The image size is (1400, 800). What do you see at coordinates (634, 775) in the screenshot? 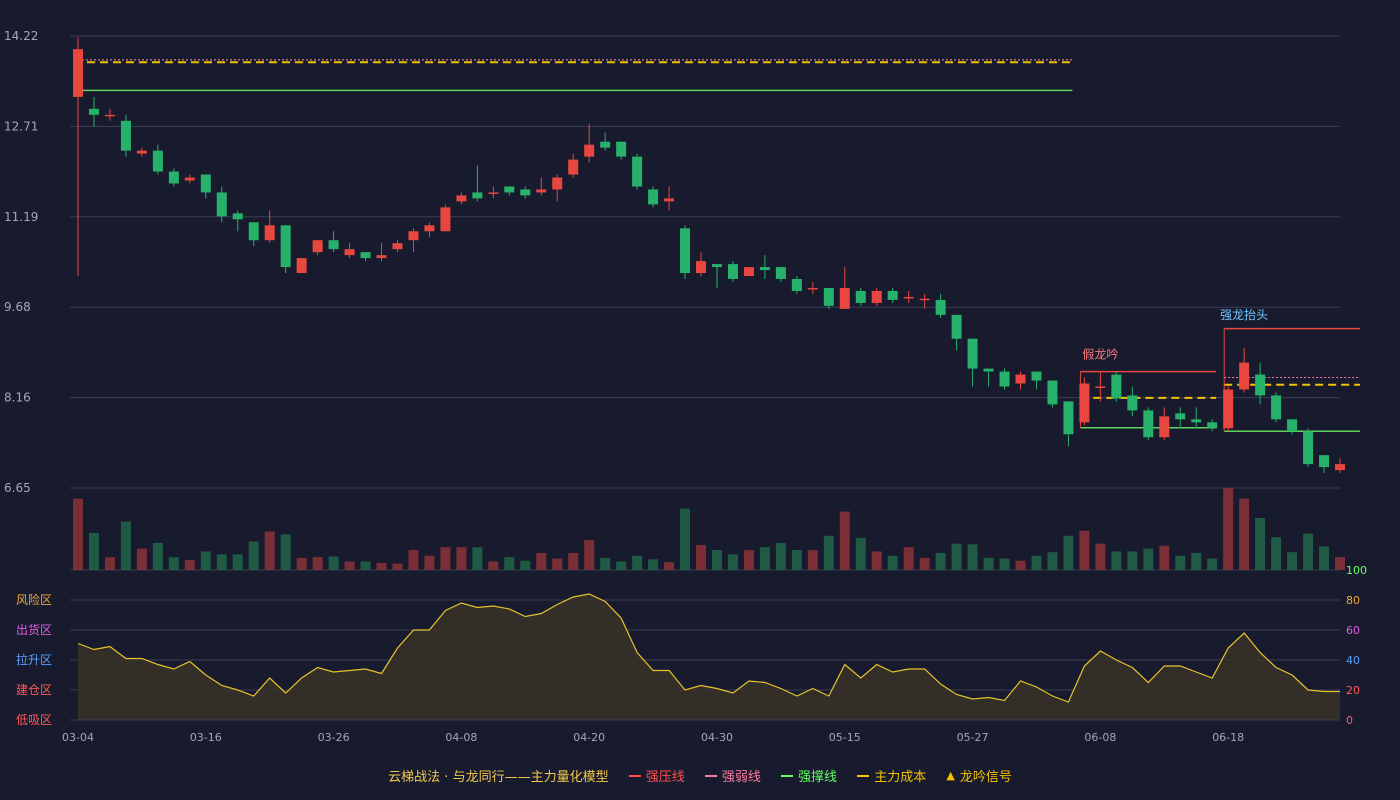
I see `legend-pressure-swatch` at bounding box center [634, 775].